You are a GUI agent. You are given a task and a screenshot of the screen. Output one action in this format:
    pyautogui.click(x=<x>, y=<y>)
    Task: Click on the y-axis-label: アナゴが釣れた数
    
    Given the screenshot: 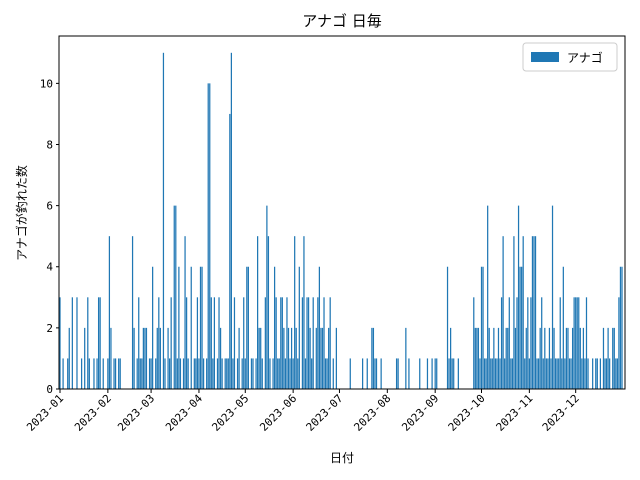 What is the action you would take?
    pyautogui.click(x=21, y=213)
    